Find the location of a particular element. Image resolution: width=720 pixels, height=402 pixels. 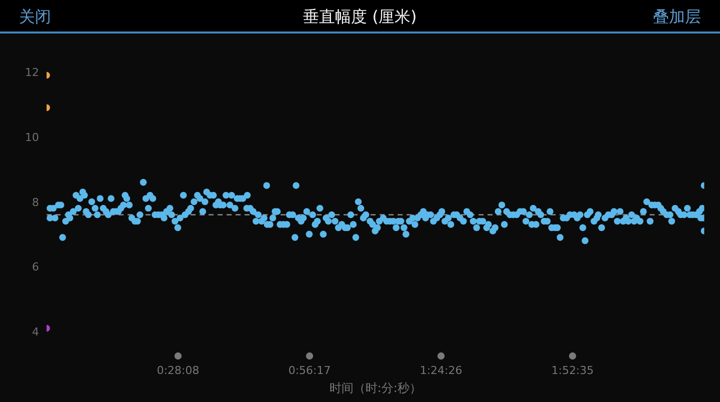

x-tick-label: 1:52:35 is located at coordinates (572, 370).